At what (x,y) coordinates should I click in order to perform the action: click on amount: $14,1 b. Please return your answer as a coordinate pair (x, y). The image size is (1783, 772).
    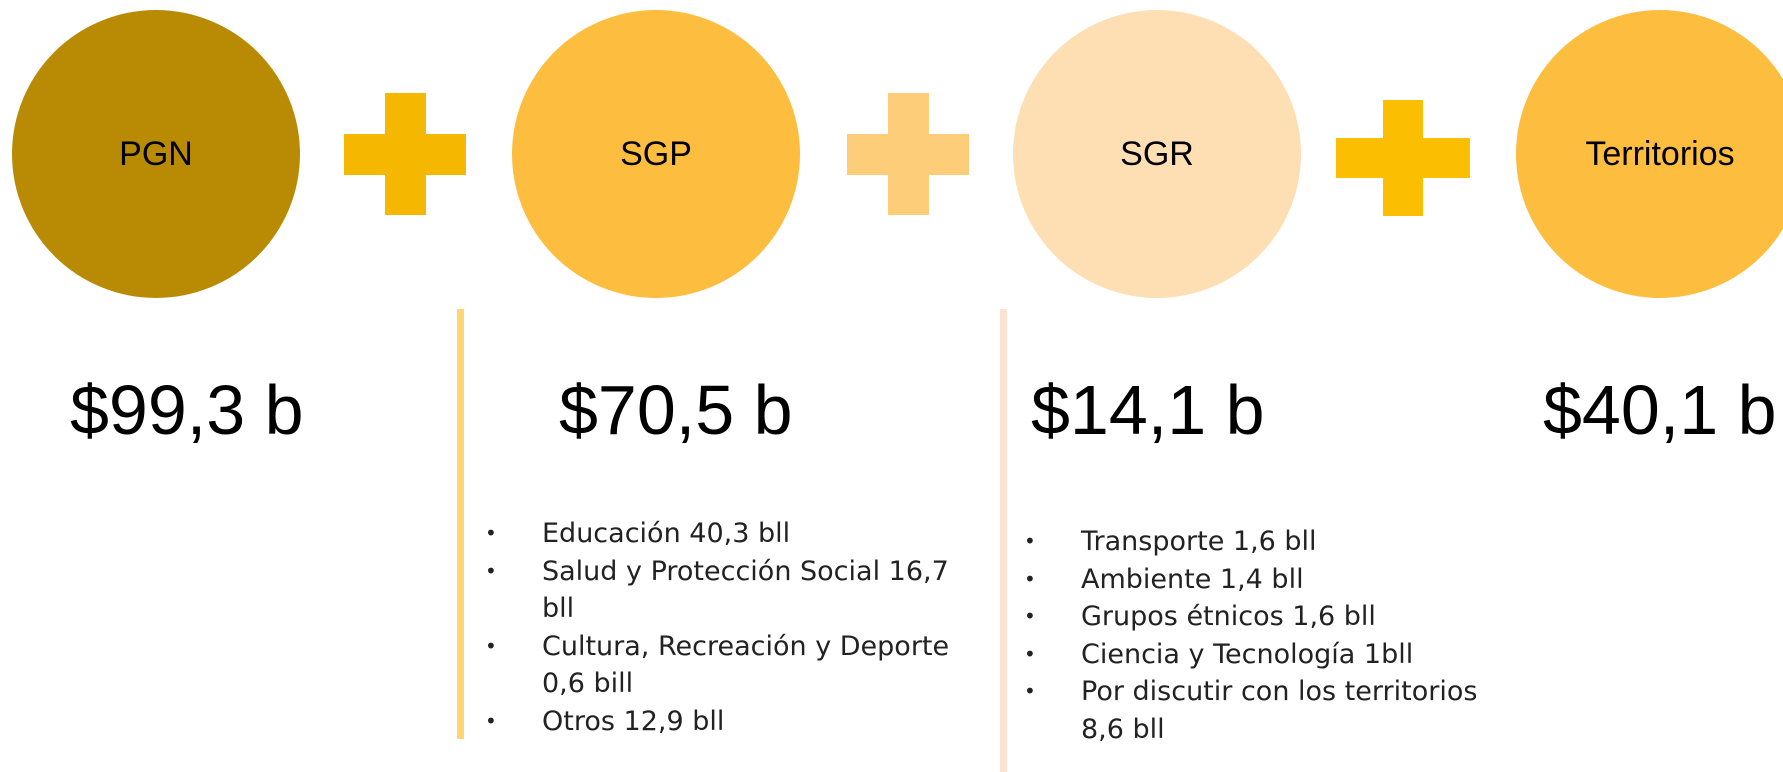
    Looking at the image, I should click on (1148, 410).